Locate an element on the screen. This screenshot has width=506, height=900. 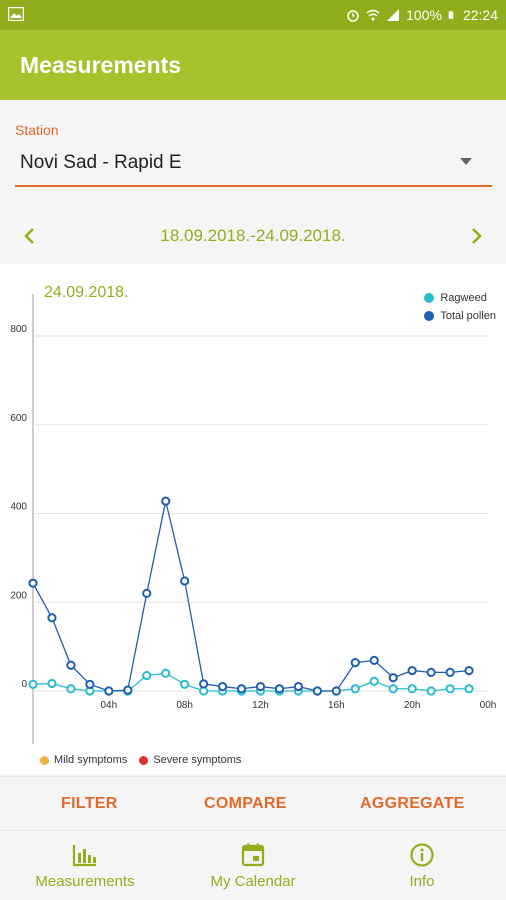
legend-item-ragweed: Ragweed is located at coordinates (460, 298).